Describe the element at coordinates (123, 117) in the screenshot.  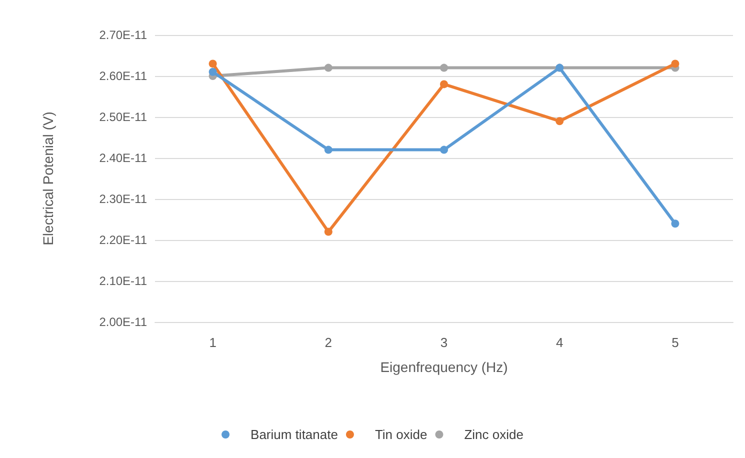
I see `y-tick-label: 2.50E-11` at that location.